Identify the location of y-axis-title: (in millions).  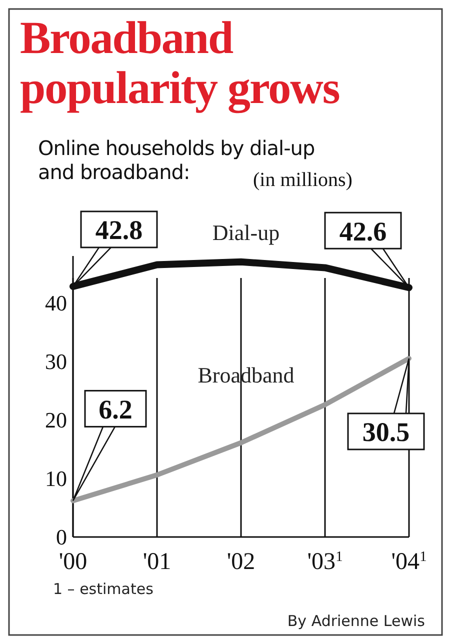
(302, 180).